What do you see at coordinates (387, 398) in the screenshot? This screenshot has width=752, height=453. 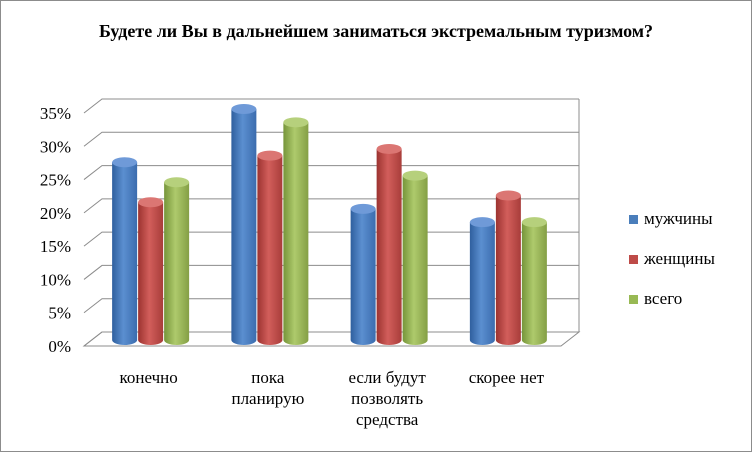 I see `x-tick-label: если будут позволять средства` at bounding box center [387, 398].